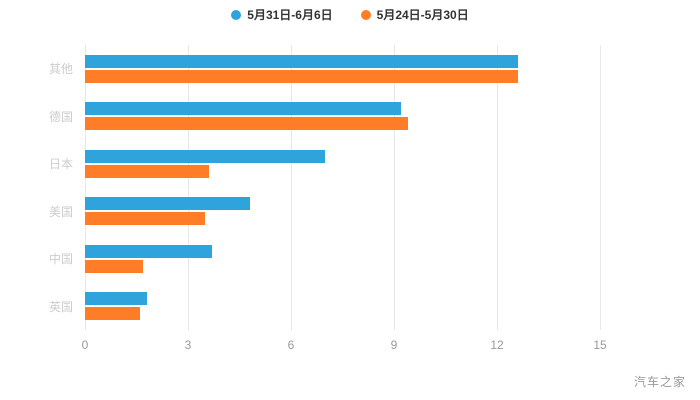  I want to click on bar-row: 日本, so click(324, 164).